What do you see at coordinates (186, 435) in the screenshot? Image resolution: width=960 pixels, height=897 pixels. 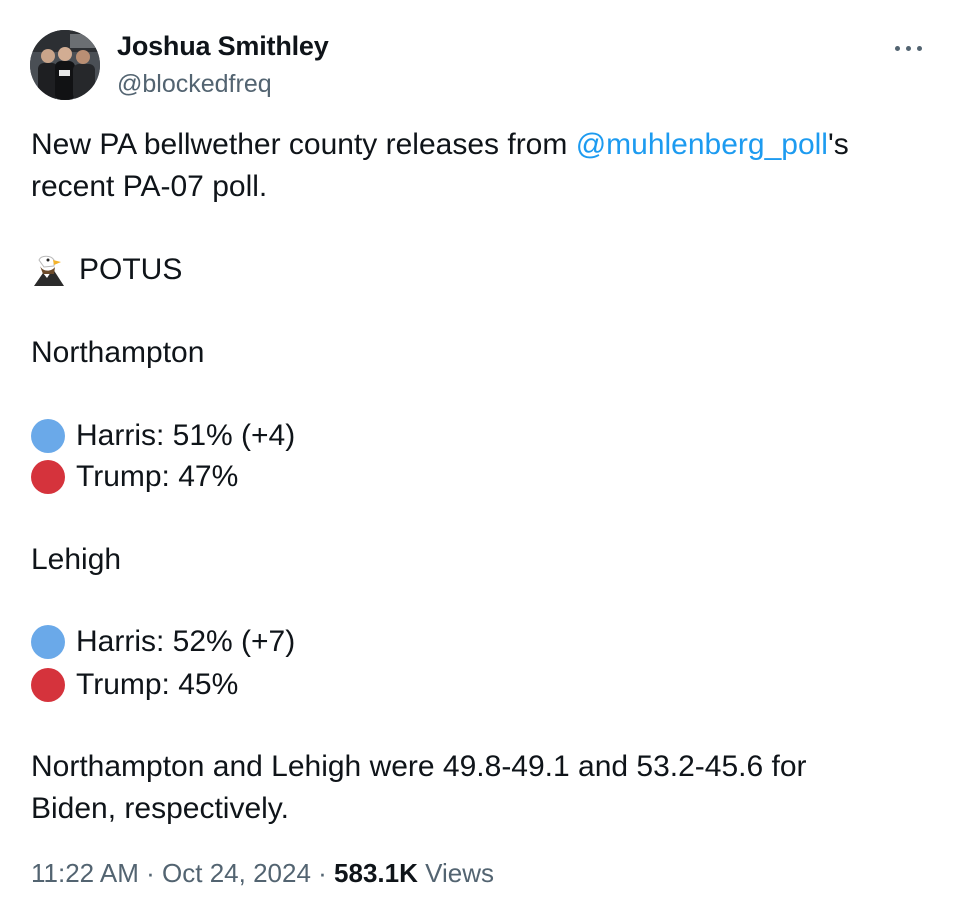 I see `result-text: Harris: 51% (+4)` at bounding box center [186, 435].